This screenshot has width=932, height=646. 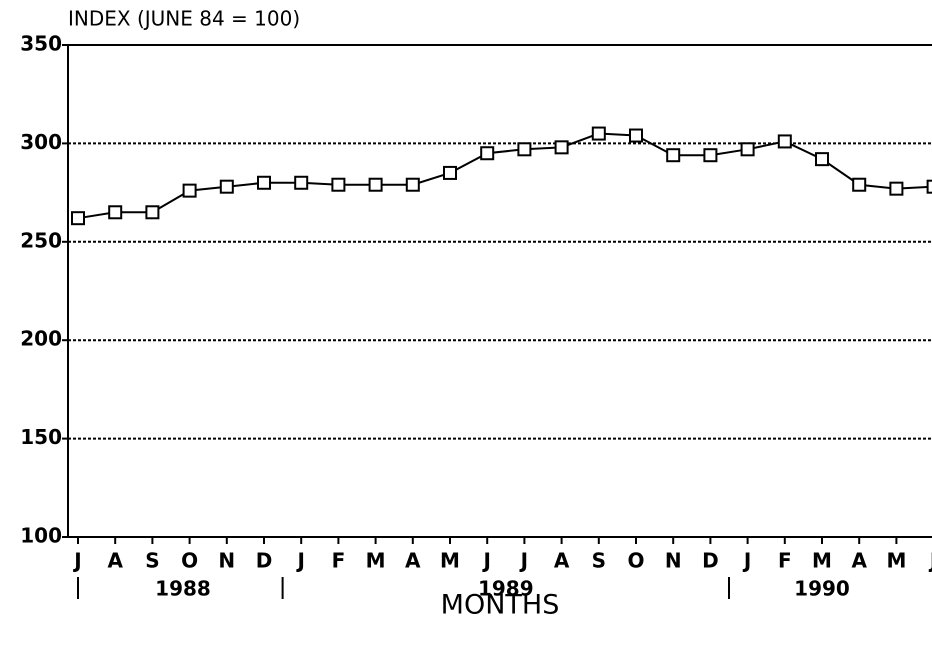 What do you see at coordinates (500, 605) in the screenshot?
I see `x-axis-label: MONTHS` at bounding box center [500, 605].